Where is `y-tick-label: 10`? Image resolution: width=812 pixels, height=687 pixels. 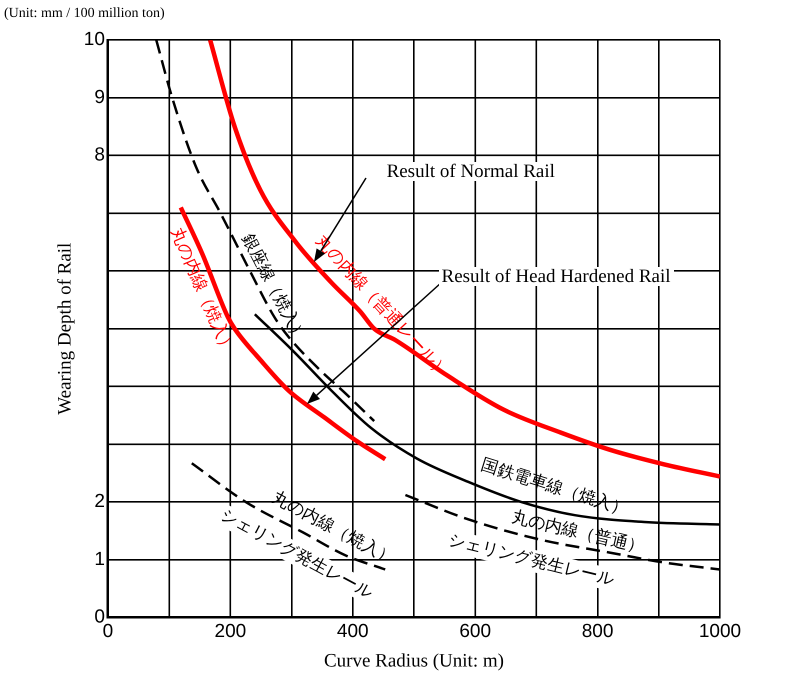
y-tick-label: 10 is located at coordinates (94, 39).